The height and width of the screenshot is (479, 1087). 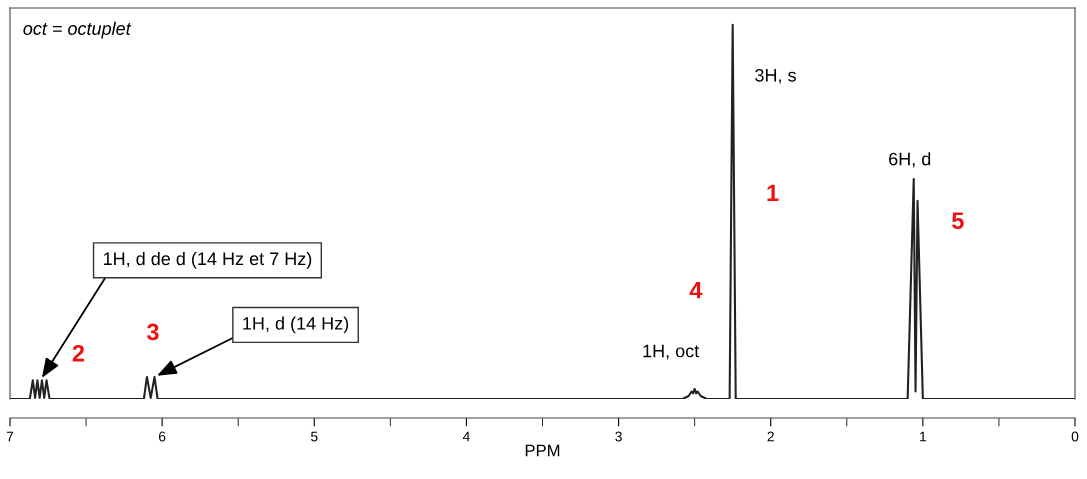 What do you see at coordinates (77, 30) in the screenshot?
I see `annotation: oct = octuplet` at bounding box center [77, 30].